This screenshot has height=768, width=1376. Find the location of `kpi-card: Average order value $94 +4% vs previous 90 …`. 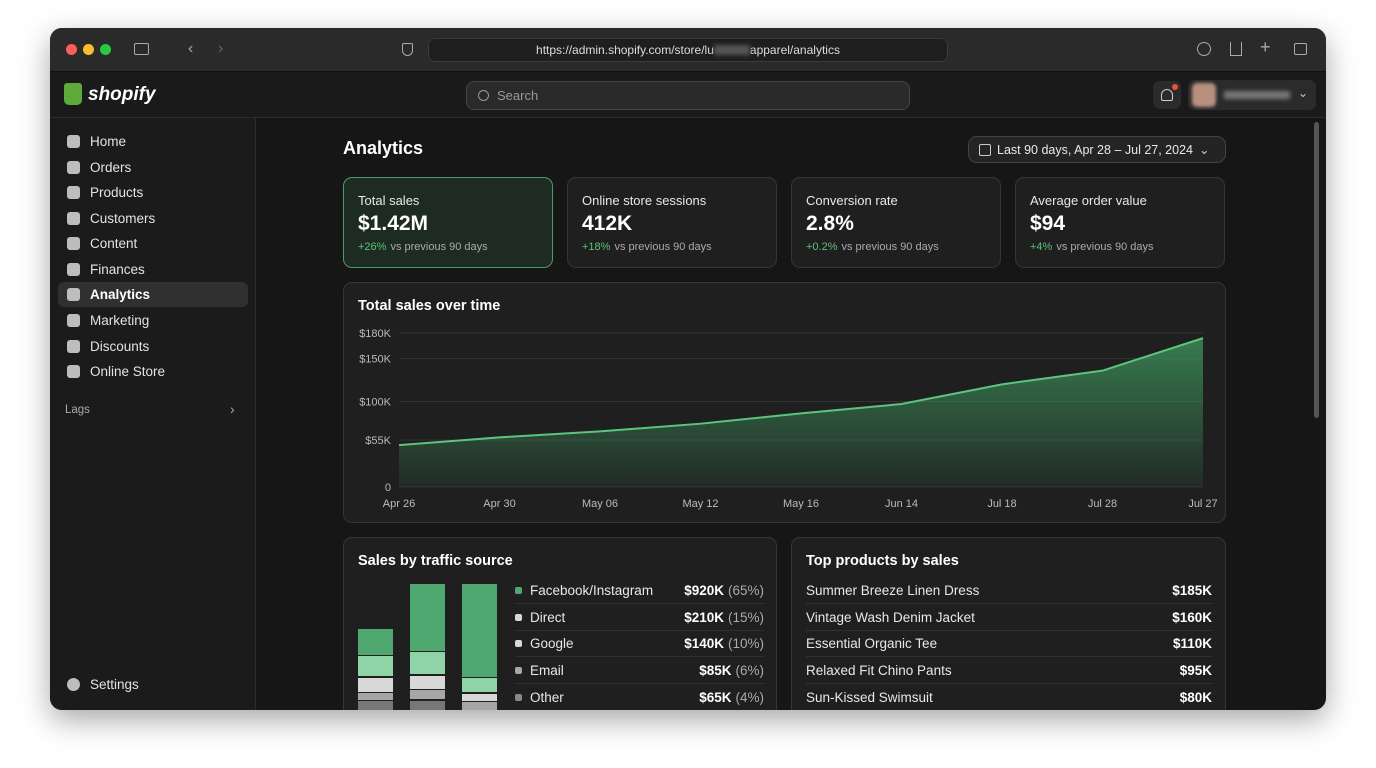

kpi-card: Average order value $94 +4% vs previous 90 … is located at coordinates (1120, 222).